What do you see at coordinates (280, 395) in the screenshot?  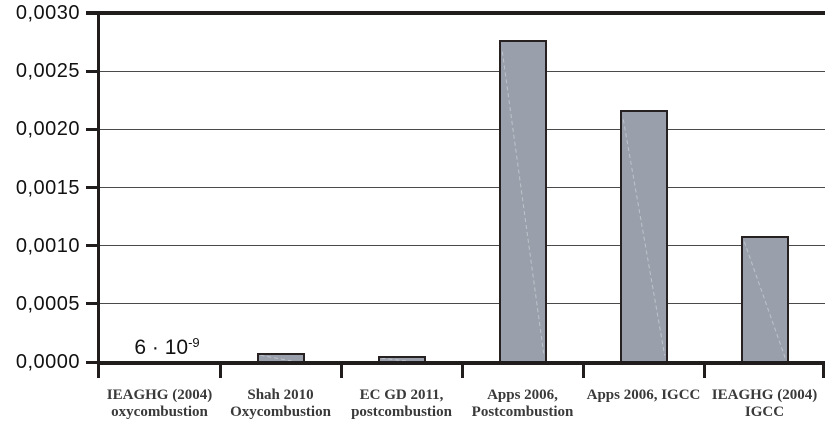 I see `category-label-line: Shah 2010` at bounding box center [280, 395].